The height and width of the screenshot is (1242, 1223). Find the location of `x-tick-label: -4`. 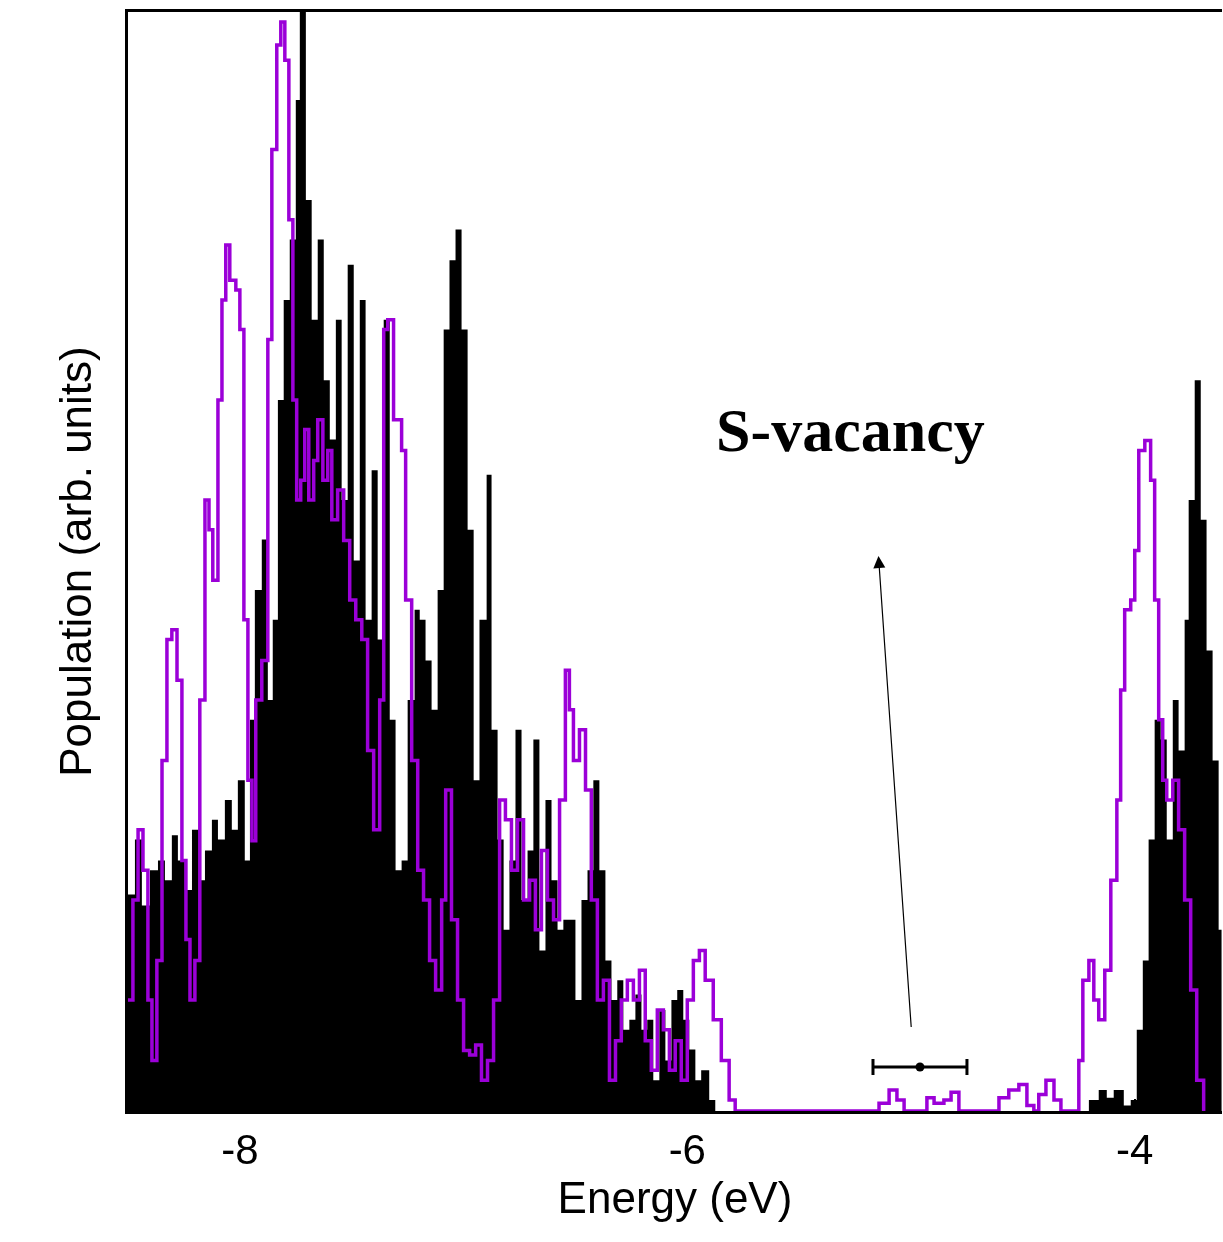

x-tick-label: -4 is located at coordinates (1135, 1150).